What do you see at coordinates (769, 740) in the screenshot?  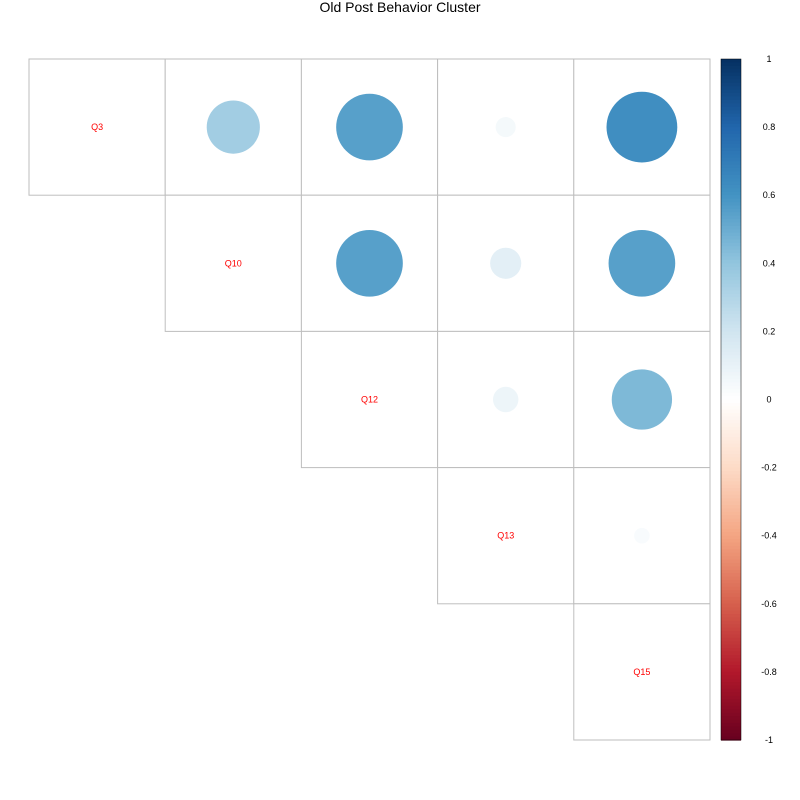 I see `colorbar-tick-label: -1` at bounding box center [769, 740].